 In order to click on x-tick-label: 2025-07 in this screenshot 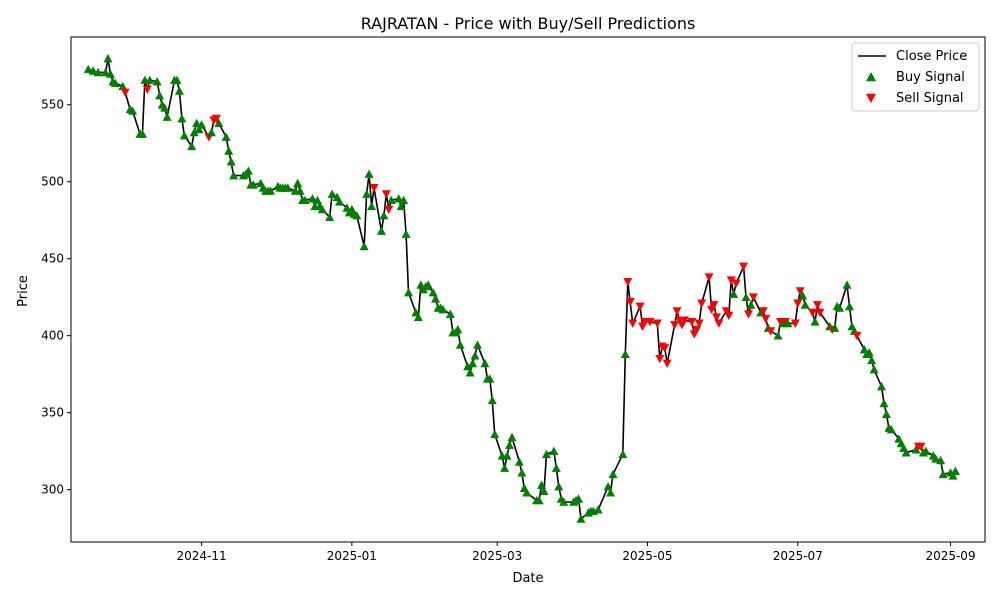, I will do `click(798, 556)`.